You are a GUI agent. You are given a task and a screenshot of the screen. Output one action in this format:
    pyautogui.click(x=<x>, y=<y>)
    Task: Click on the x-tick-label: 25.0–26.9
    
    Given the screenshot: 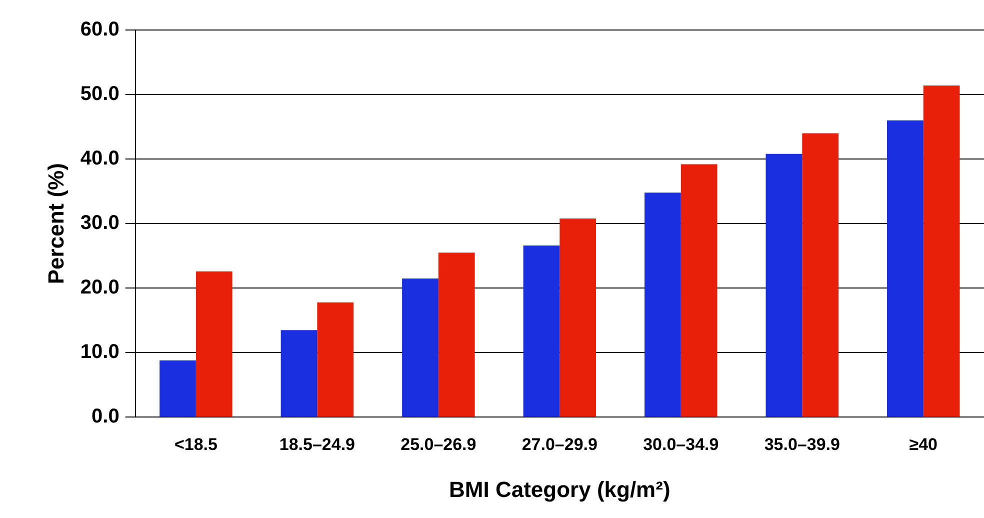 What is the action you would take?
    pyautogui.click(x=438, y=444)
    